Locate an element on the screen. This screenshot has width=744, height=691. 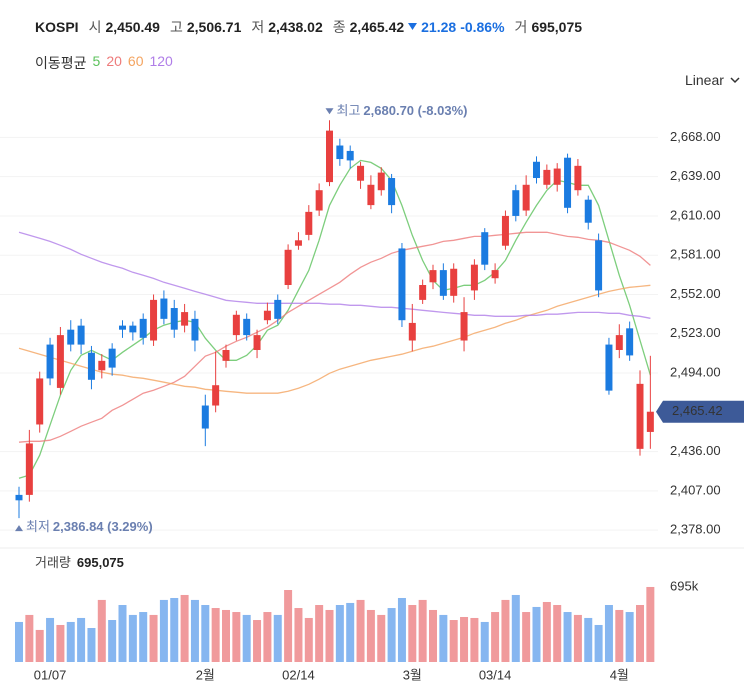
ma-line is located at coordinates (334, 339).